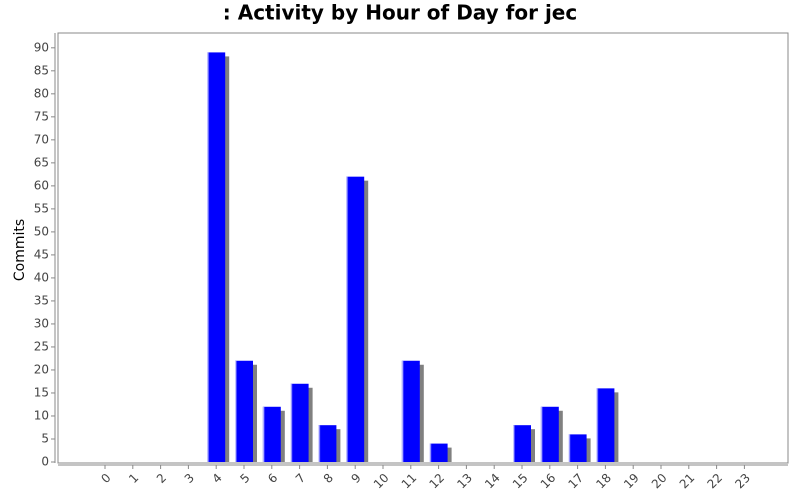 This screenshot has height=500, width=800. What do you see at coordinates (41, 47) in the screenshot?
I see `y-tick-label: 90` at bounding box center [41, 47].